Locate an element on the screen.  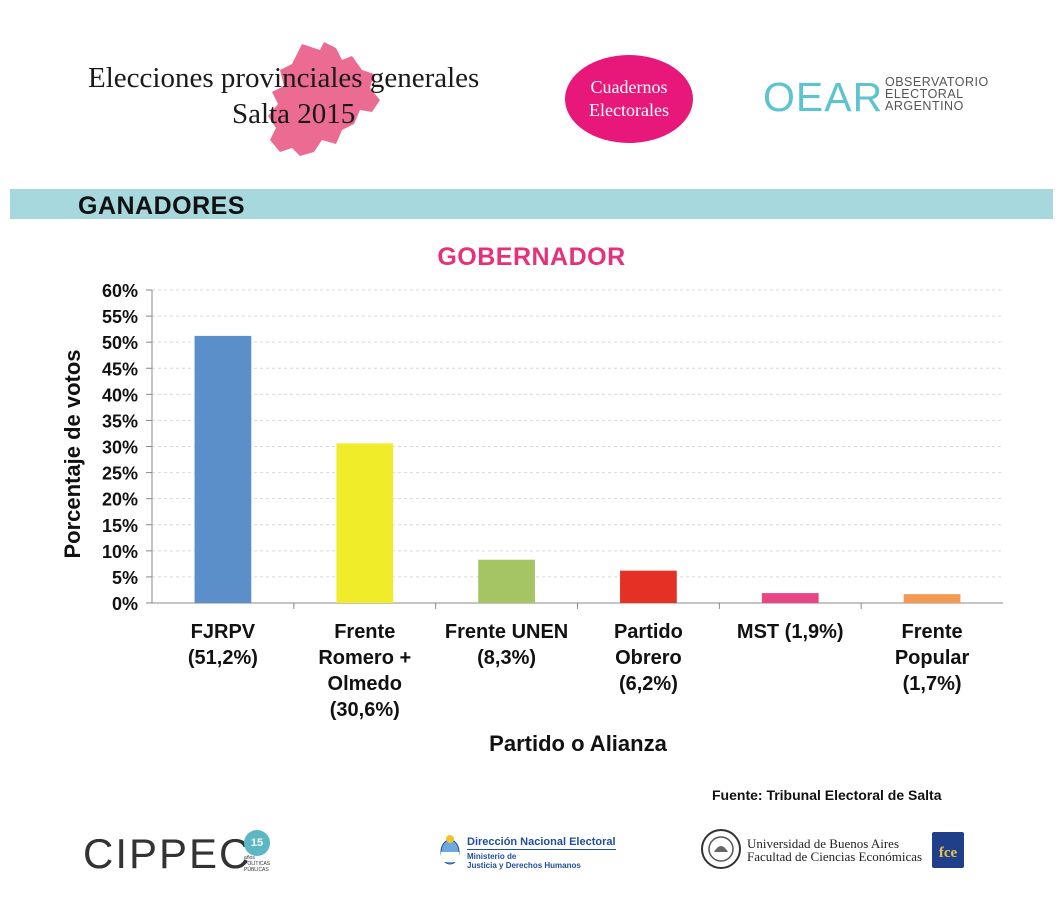
section-band is located at coordinates (531, 204).